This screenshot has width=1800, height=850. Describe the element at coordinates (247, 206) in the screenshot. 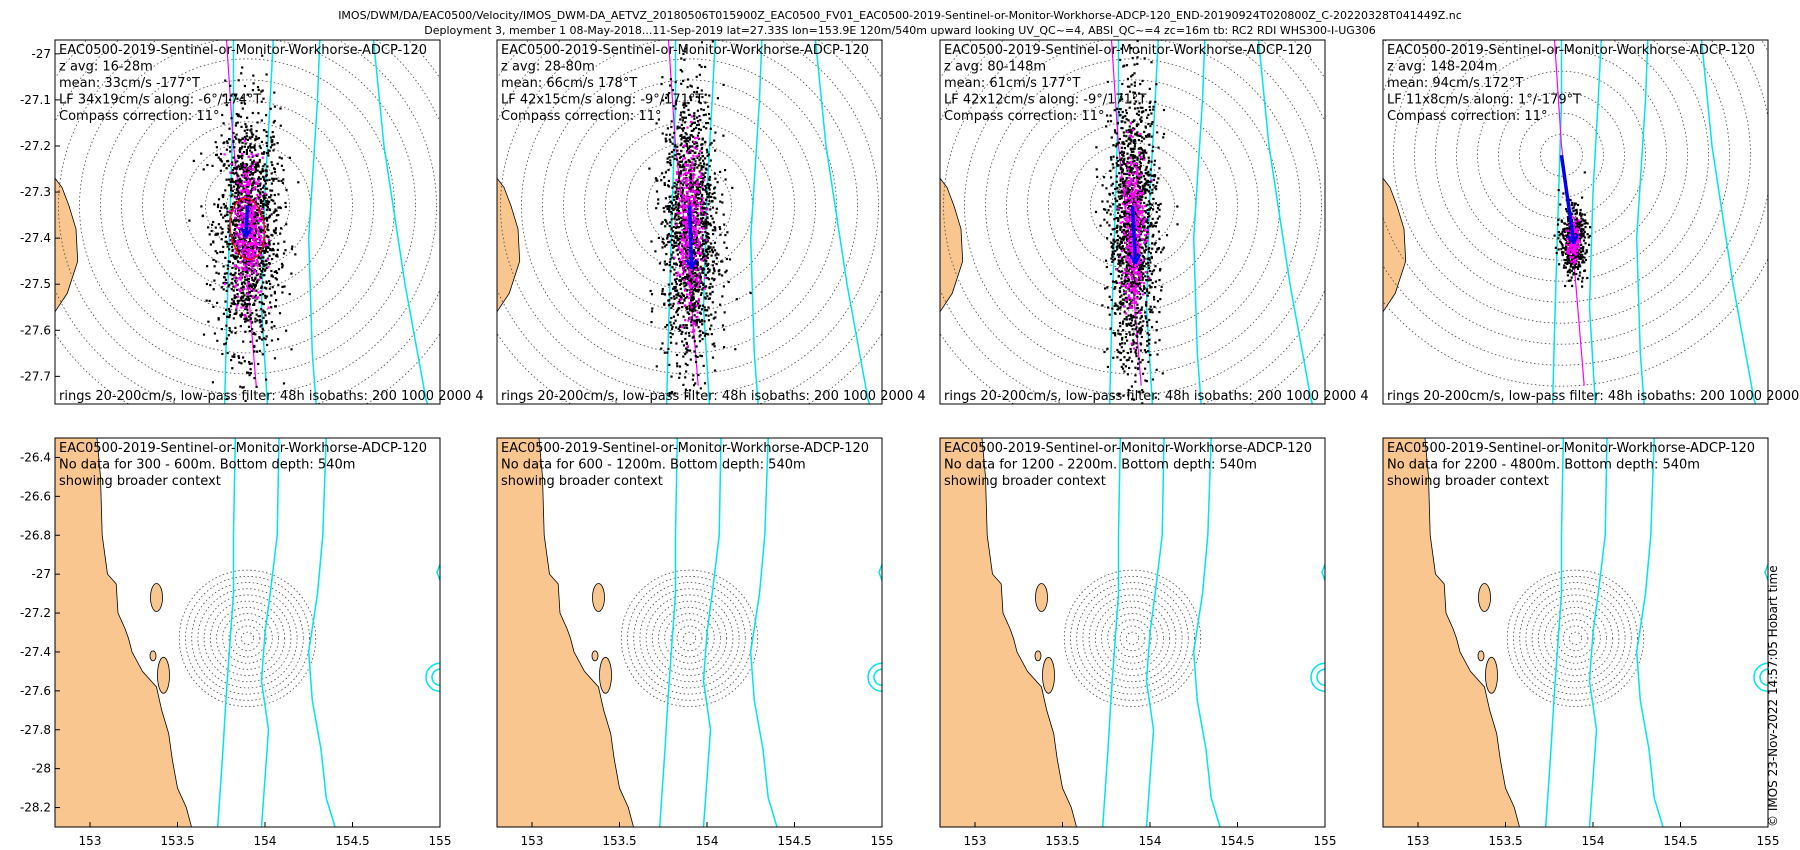

I see `range-ring` at that location.